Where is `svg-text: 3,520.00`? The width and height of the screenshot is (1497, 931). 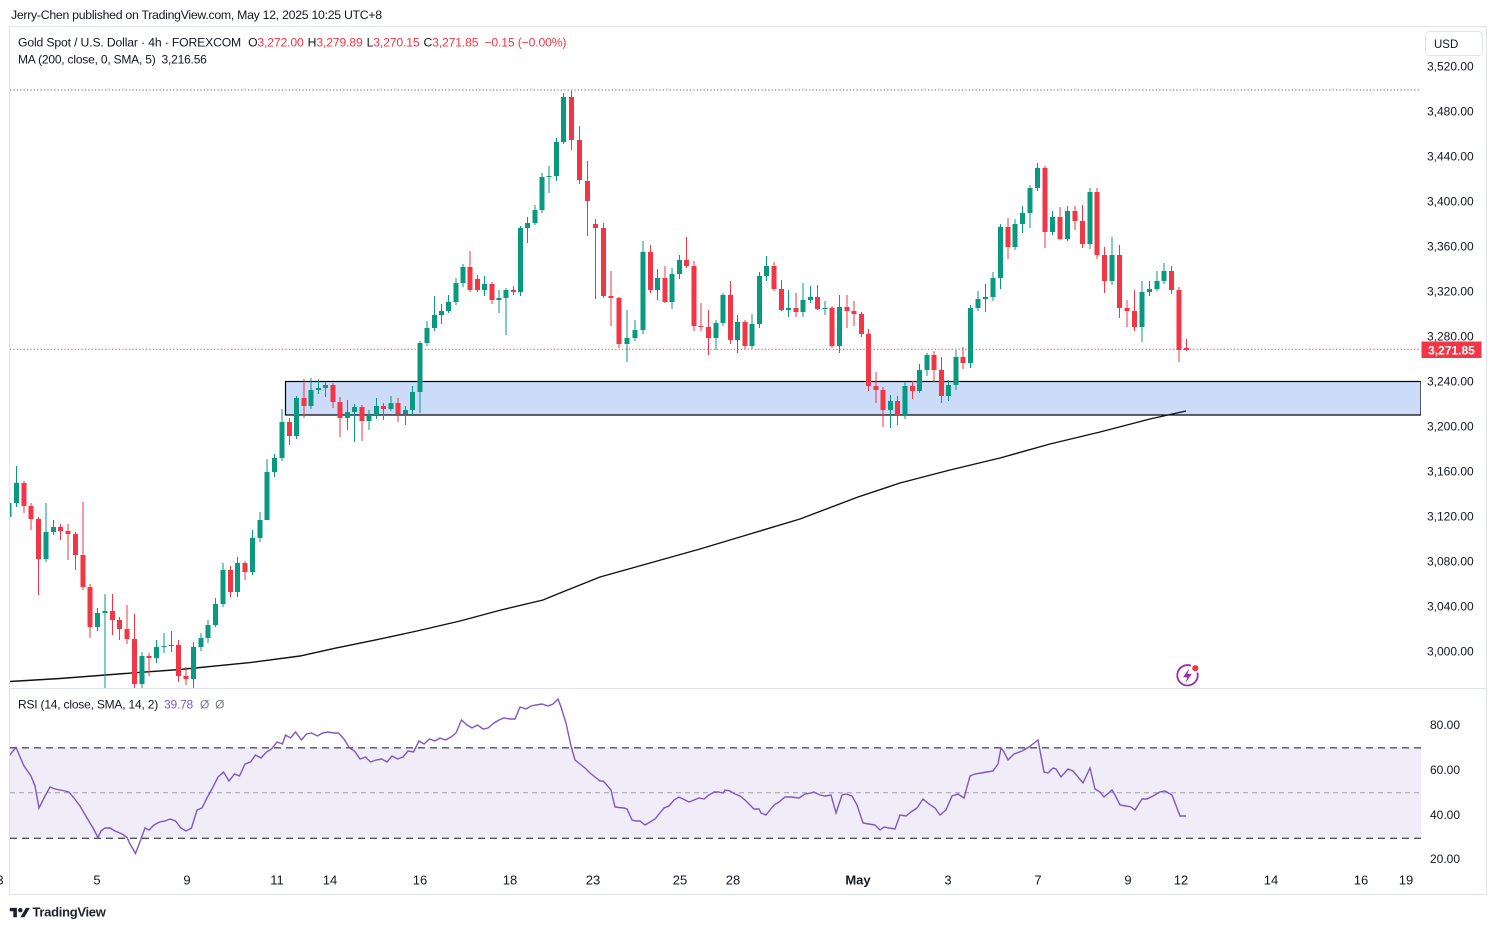 svg-text: 3,520.00 is located at coordinates (1450, 67).